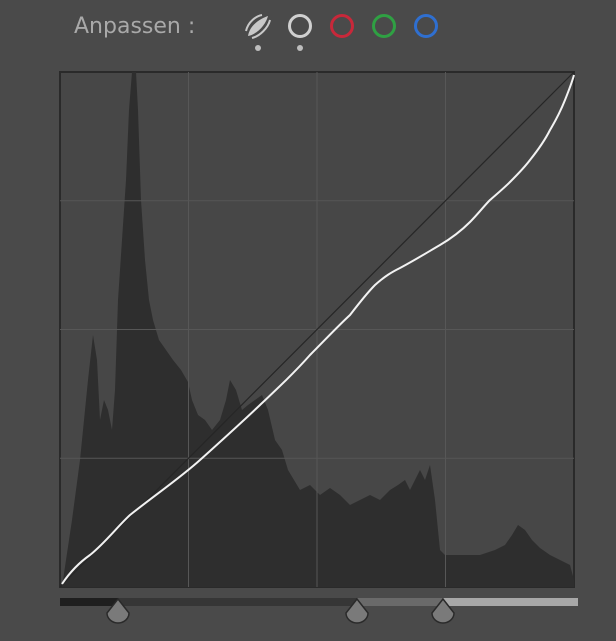  What do you see at coordinates (237, 602) in the screenshot?
I see `slider-darks` at bounding box center [237, 602].